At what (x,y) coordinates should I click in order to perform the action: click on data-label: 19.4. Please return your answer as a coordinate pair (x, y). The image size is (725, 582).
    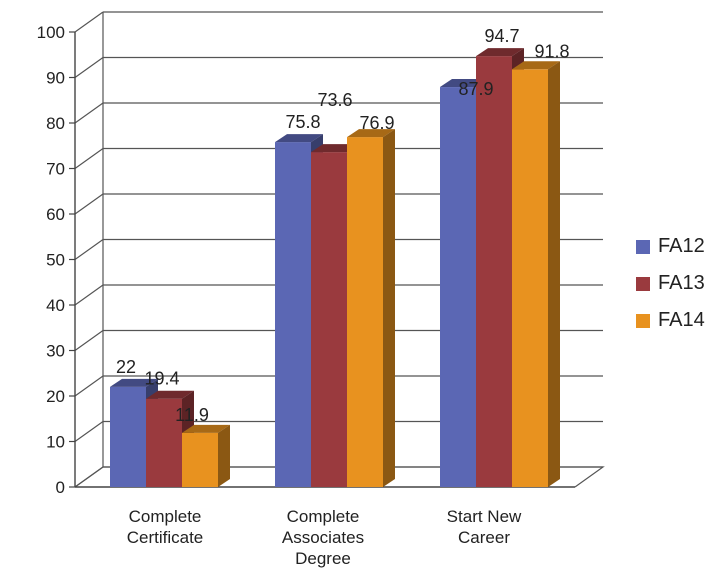
    Looking at the image, I should click on (161, 379).